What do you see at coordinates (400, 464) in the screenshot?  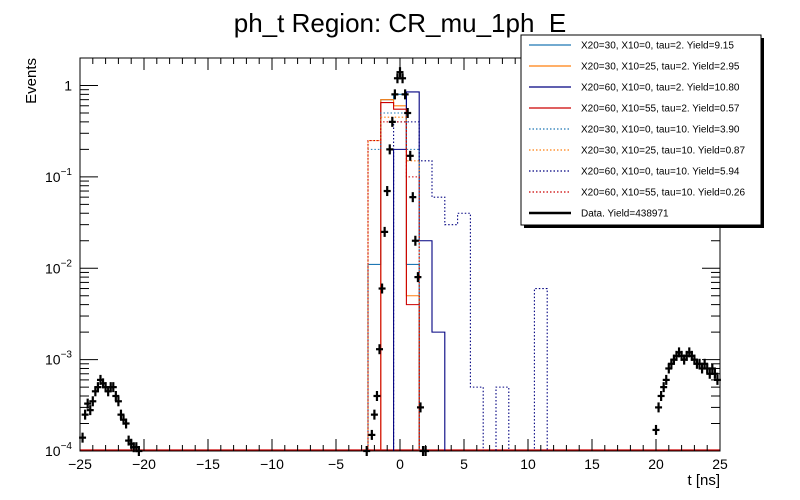 I see `x-tick-label: 0` at bounding box center [400, 464].